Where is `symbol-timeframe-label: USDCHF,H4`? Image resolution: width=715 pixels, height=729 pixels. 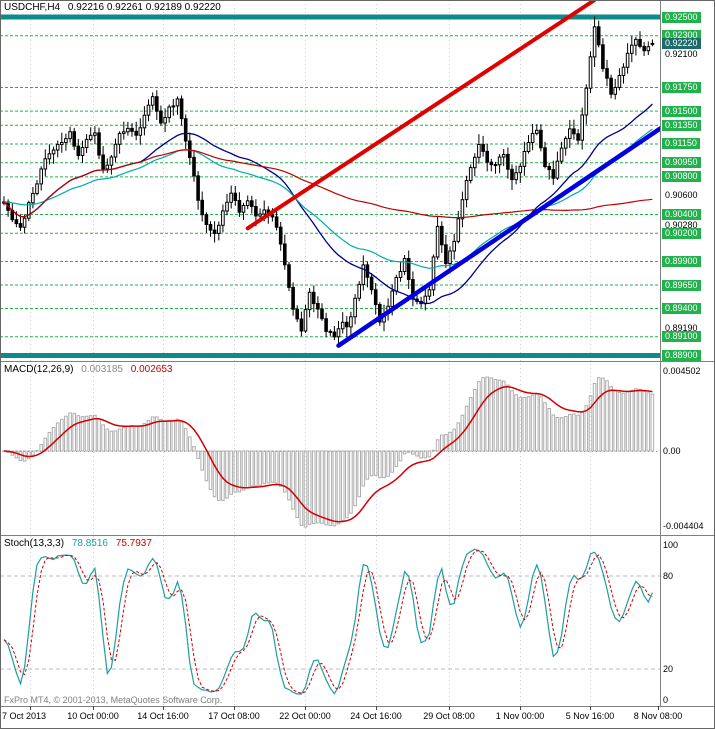 symbol-timeframe-label: USDCHF,H4 is located at coordinates (32, 7).